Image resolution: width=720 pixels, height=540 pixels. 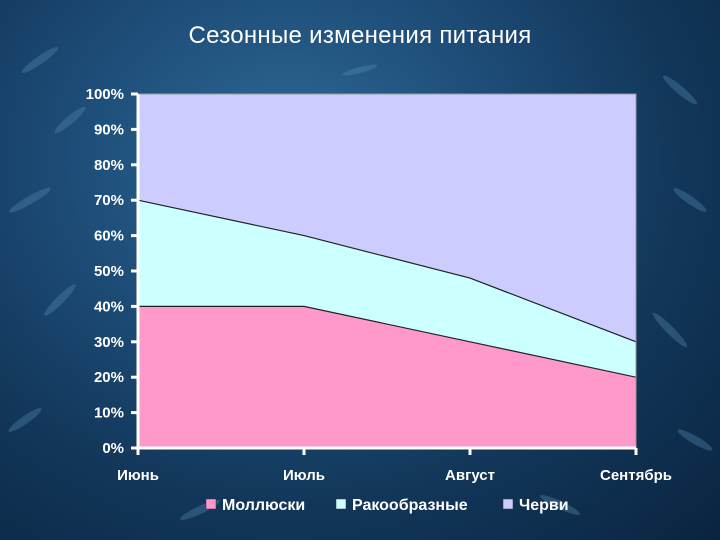 What do you see at coordinates (304, 475) in the screenshot?
I see `x-tick-label: Июль` at bounding box center [304, 475].